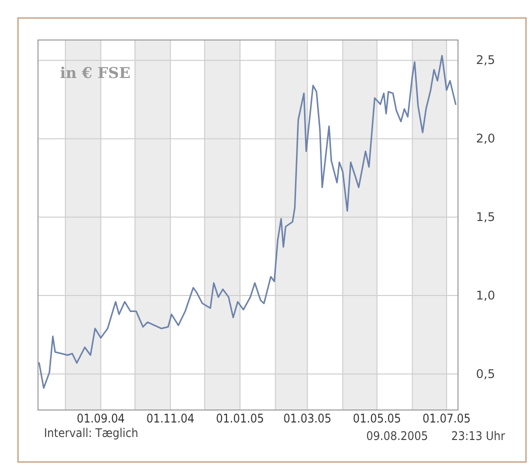 The height and width of the screenshot is (464, 531). I want to click on text: 23:13 Uhr, so click(478, 436).